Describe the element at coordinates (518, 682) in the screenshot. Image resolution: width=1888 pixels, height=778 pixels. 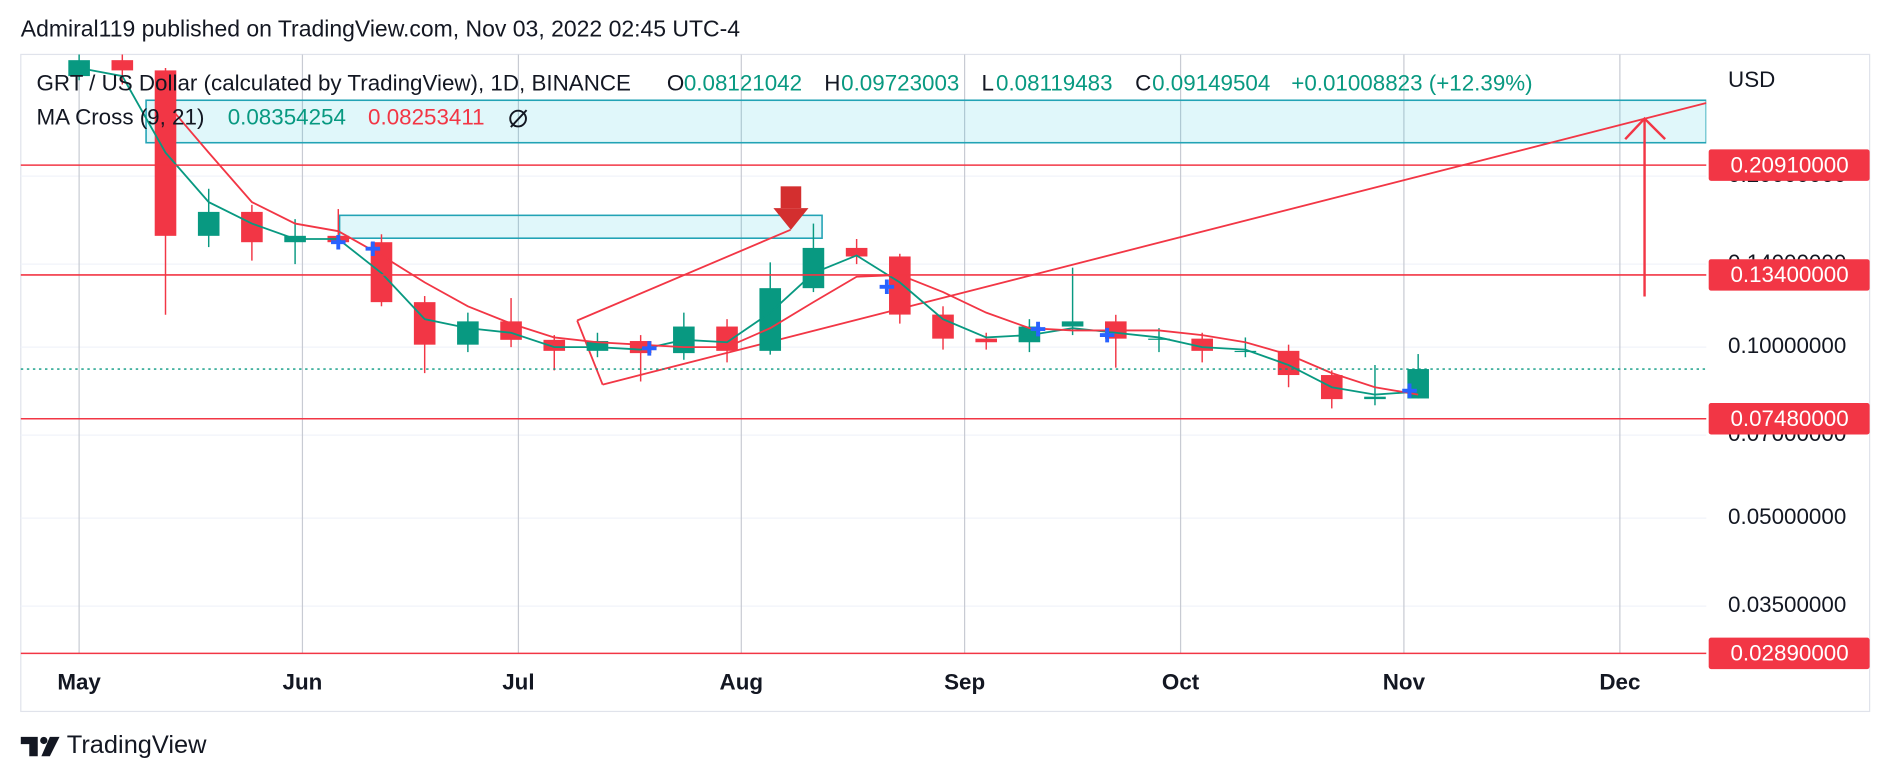
I see `x-tick-label: Jul` at that location.